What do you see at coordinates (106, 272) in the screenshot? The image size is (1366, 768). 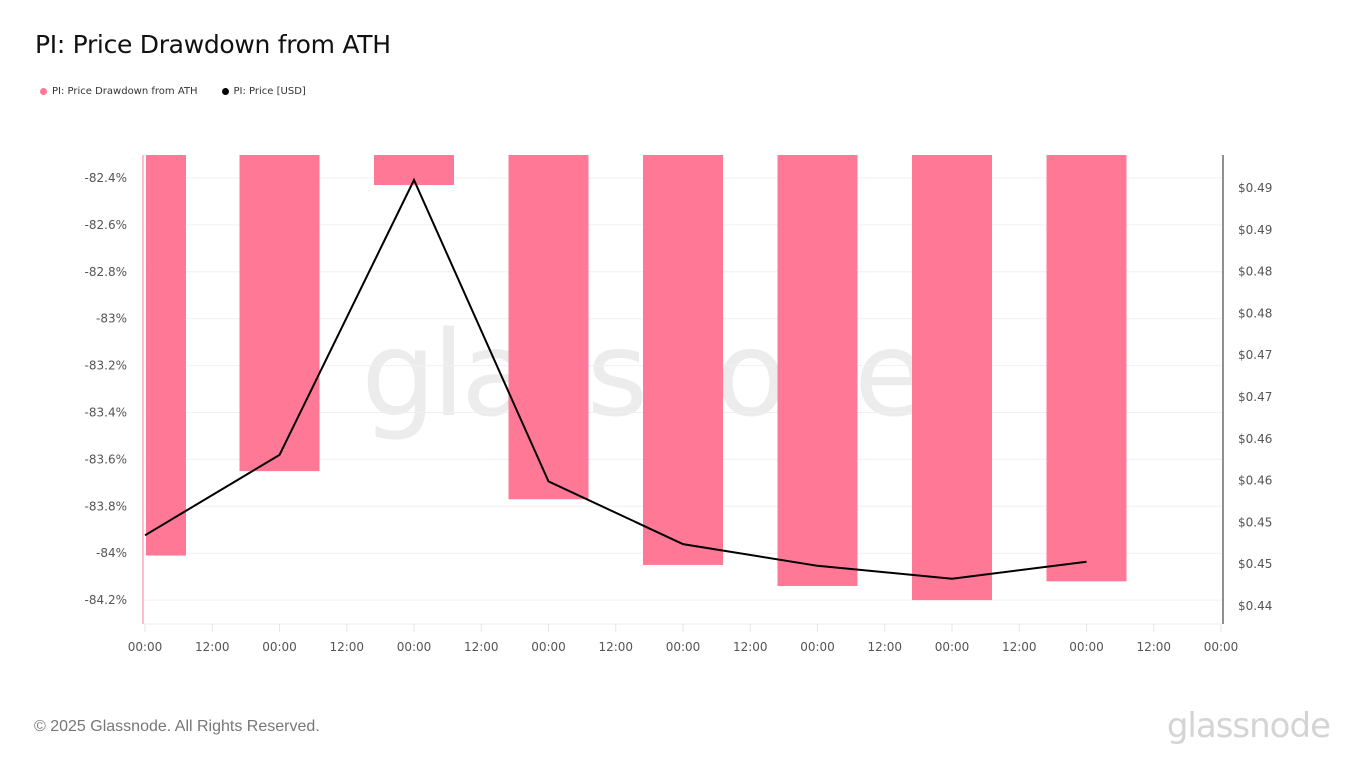 I see `y-left-tick-label: -82.8%` at bounding box center [106, 272].